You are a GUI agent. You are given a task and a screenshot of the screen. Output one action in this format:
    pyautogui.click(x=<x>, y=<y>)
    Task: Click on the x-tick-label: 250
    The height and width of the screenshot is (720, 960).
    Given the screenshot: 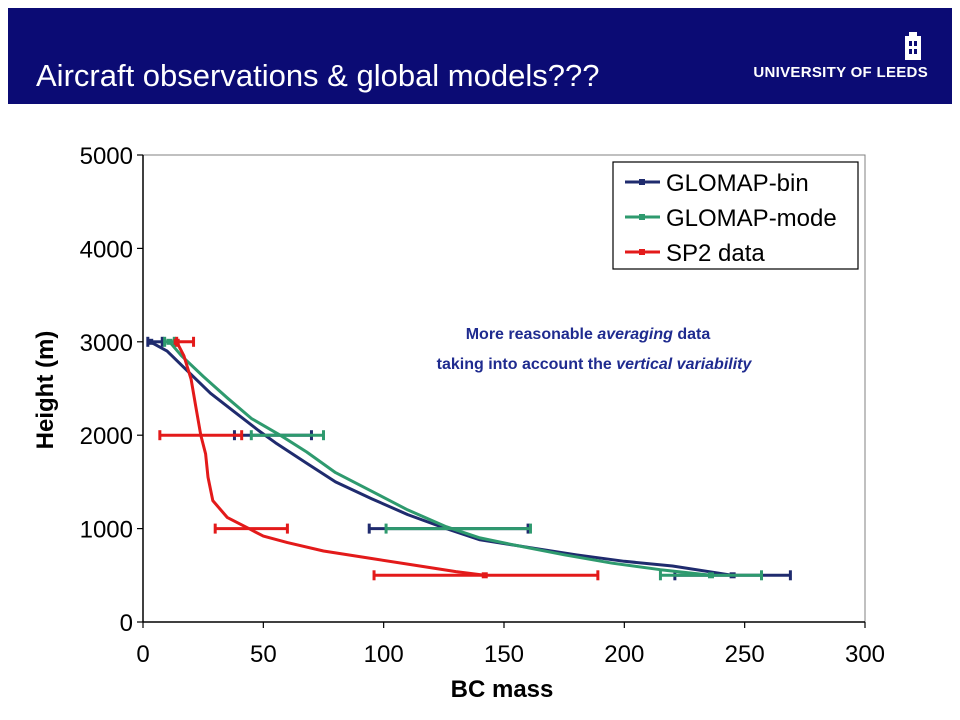 What is the action you would take?
    pyautogui.click(x=745, y=654)
    